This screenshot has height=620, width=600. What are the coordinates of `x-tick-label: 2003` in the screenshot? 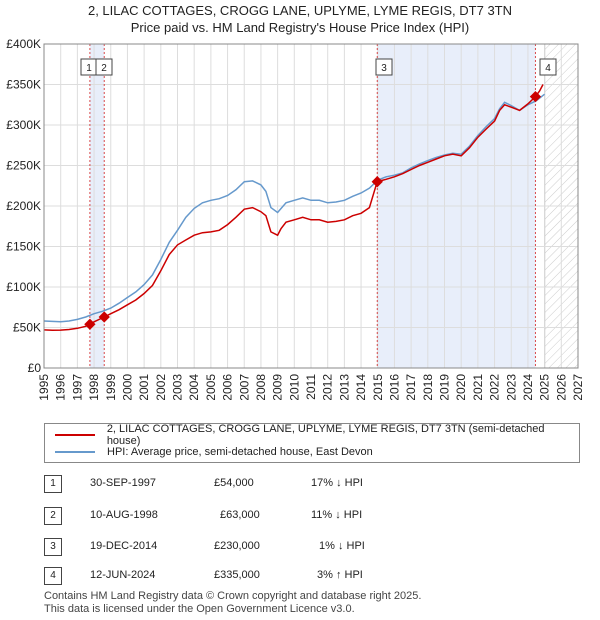 It's located at (178, 387).